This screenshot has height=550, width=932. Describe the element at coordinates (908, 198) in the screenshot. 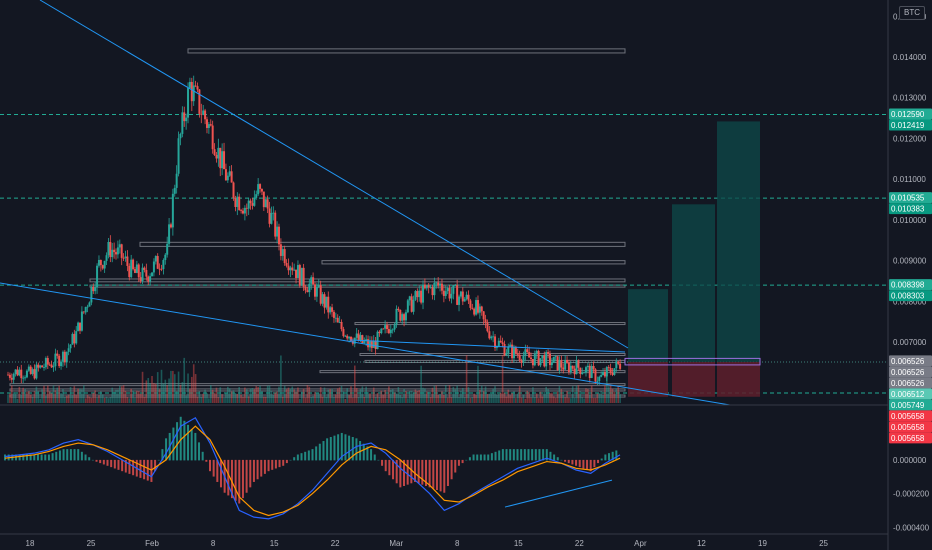

I see `price-badge-text: 0.010535` at that location.